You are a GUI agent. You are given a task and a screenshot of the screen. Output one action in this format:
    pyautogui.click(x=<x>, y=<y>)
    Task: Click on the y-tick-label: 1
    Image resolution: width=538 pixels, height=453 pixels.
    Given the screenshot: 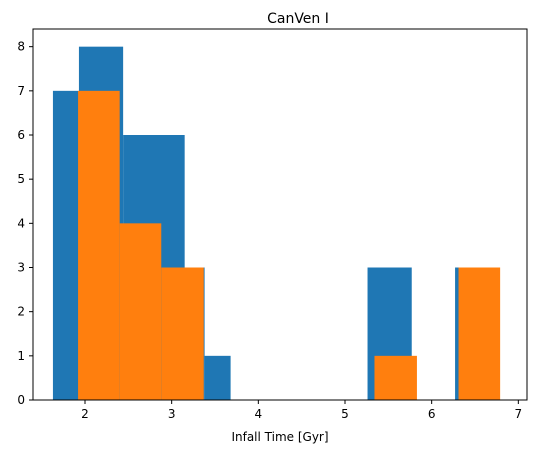 What is the action you would take?
    pyautogui.click(x=21, y=356)
    